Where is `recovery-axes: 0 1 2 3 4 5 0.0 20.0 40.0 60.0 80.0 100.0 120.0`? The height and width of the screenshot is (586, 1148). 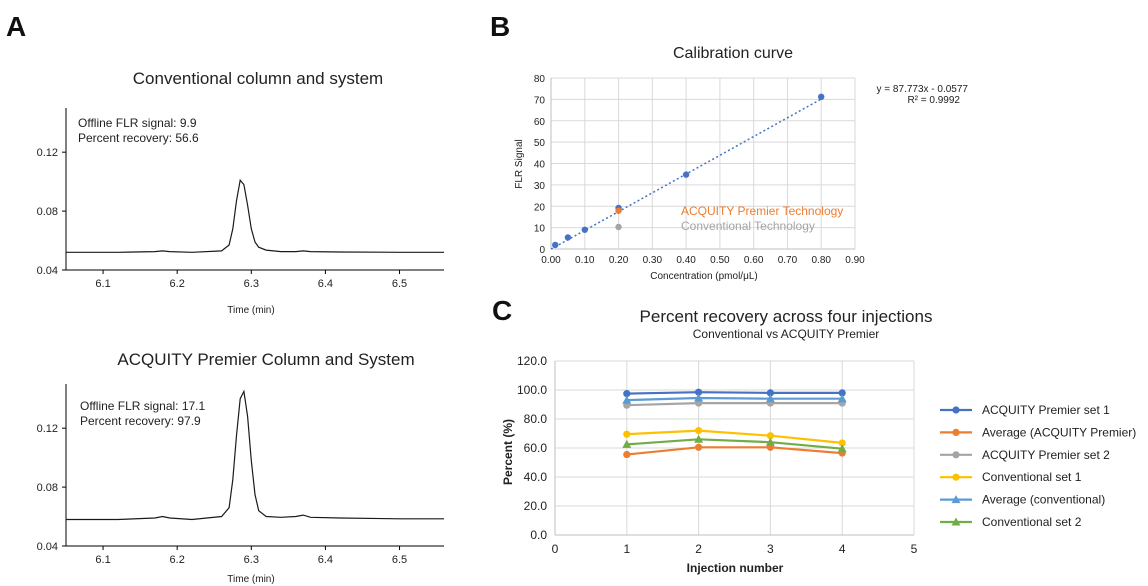
recovery-axes: 0 1 2 3 4 5 0.0 20.0 40.0 60.0 80.0 100.0 120.0 is located at coordinates (717, 455).